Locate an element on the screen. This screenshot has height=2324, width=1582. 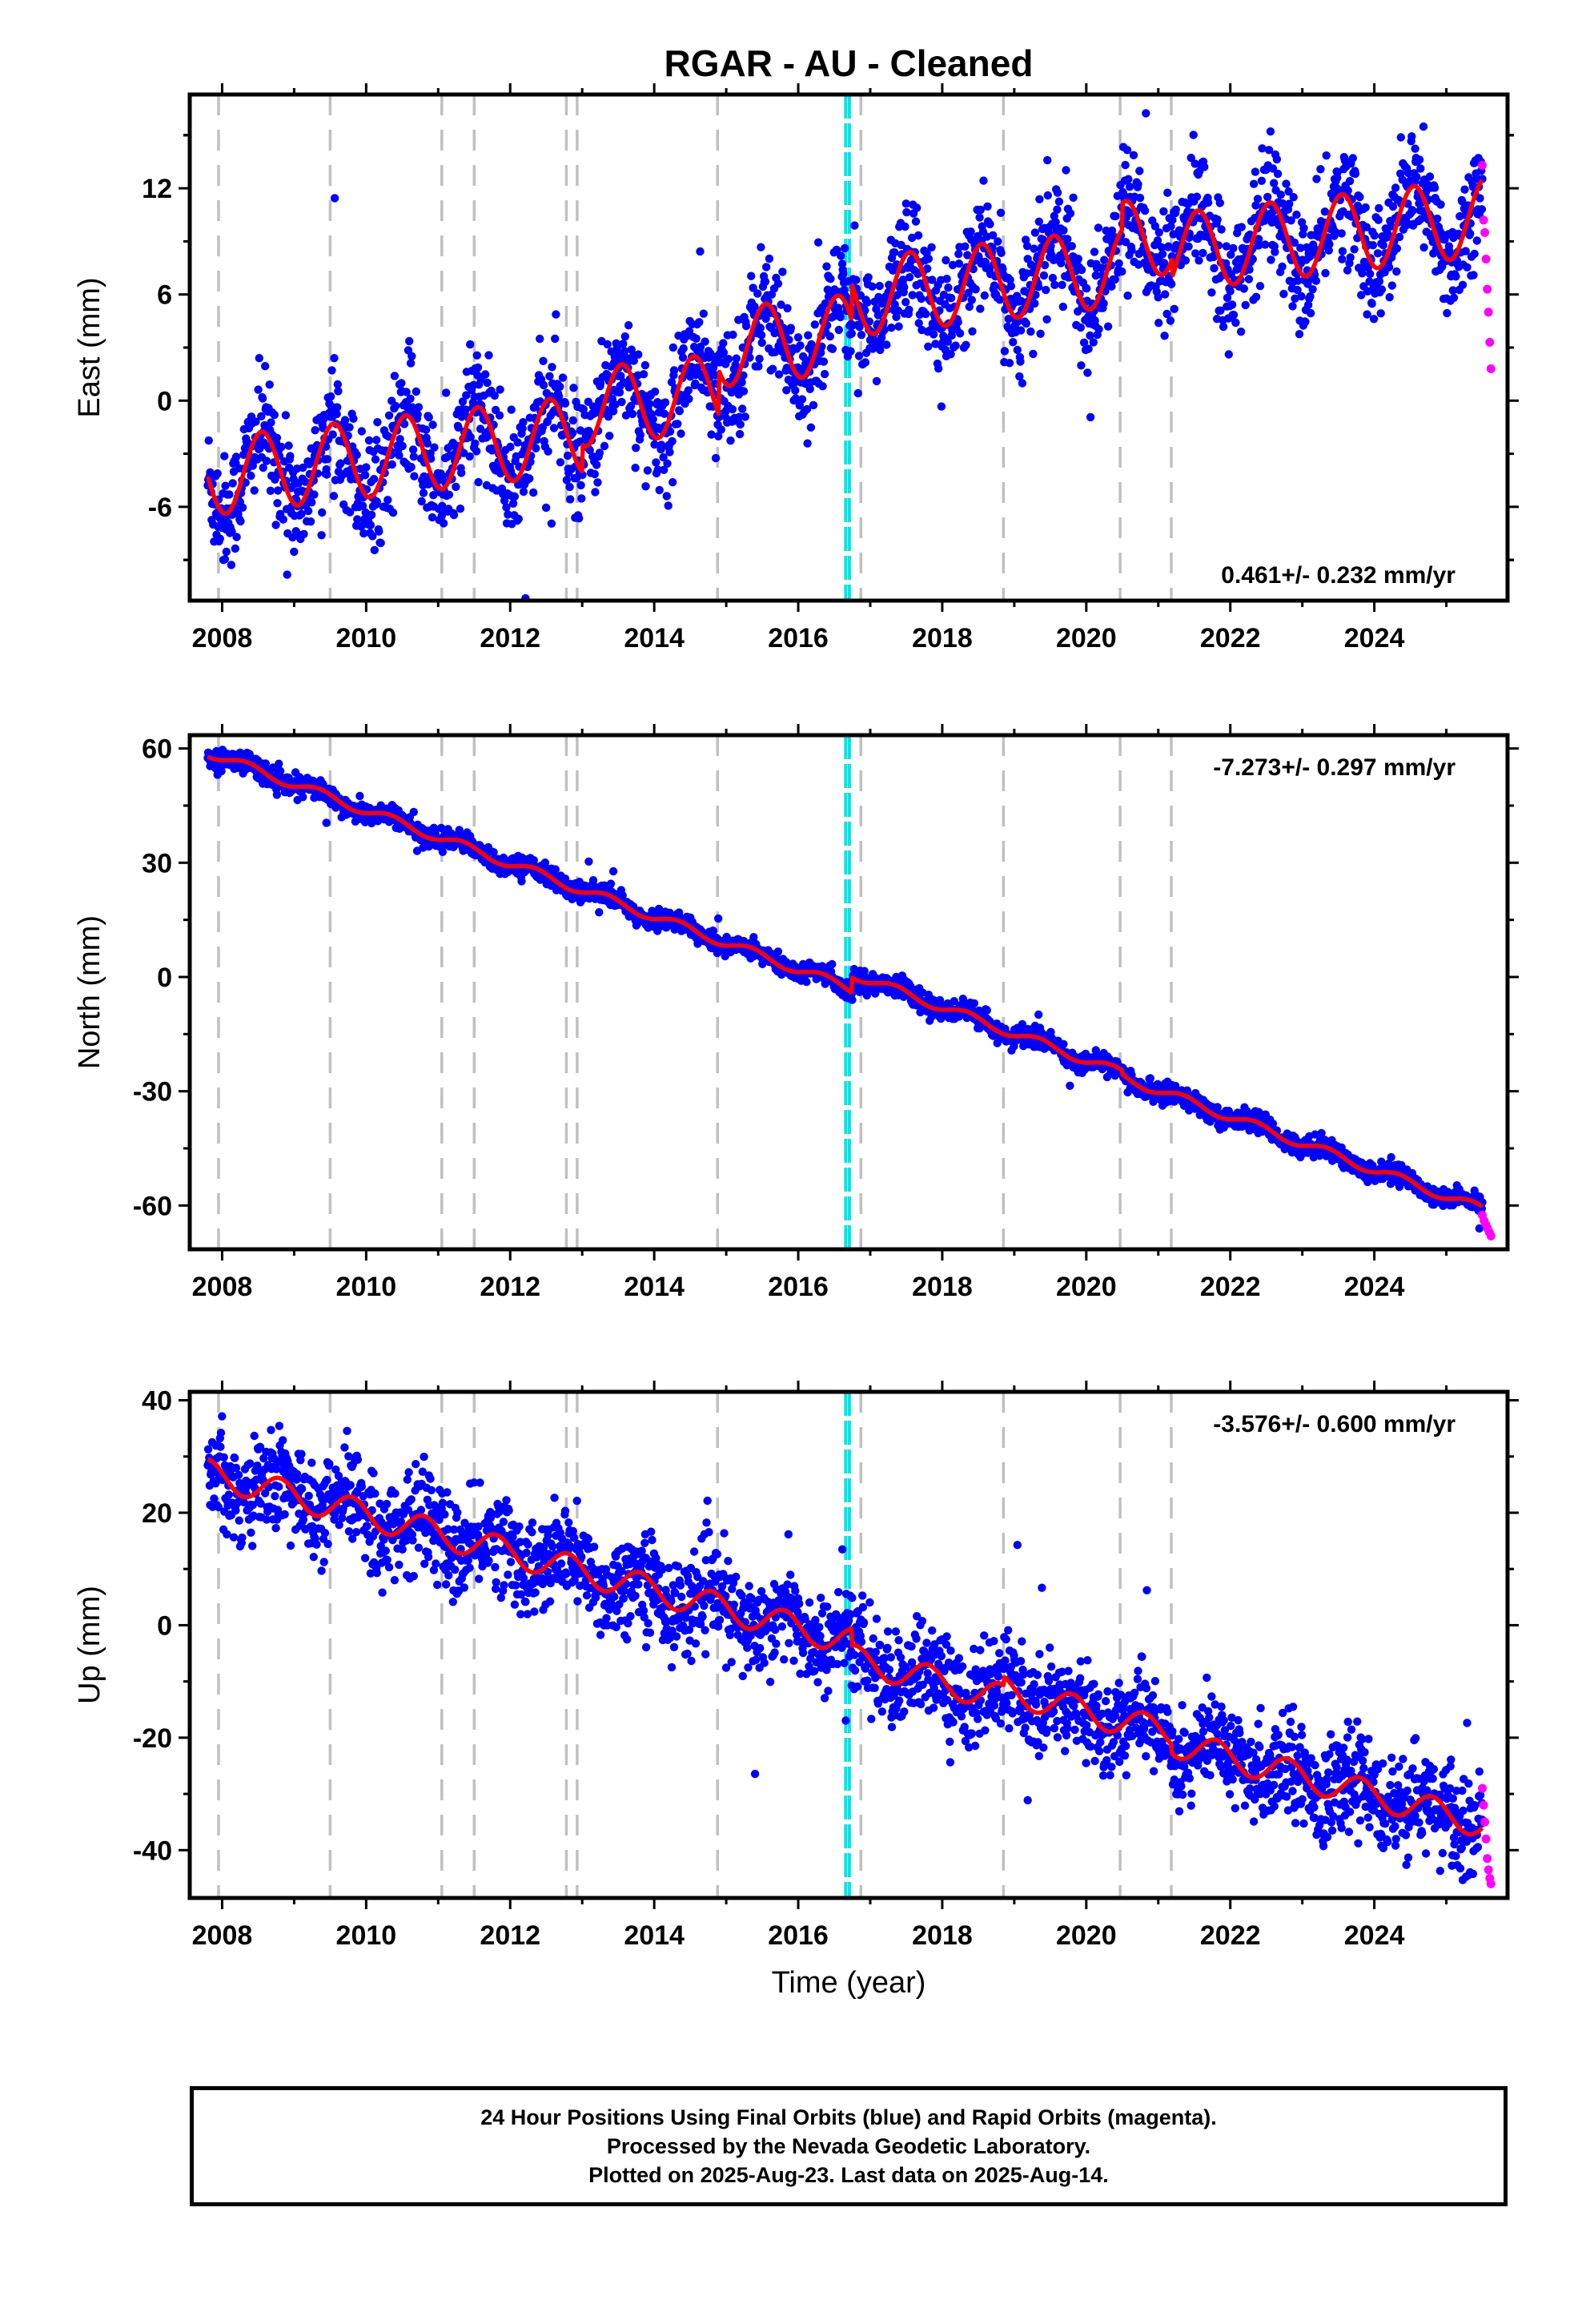
x-tick-label: 2018 is located at coordinates (942, 638).